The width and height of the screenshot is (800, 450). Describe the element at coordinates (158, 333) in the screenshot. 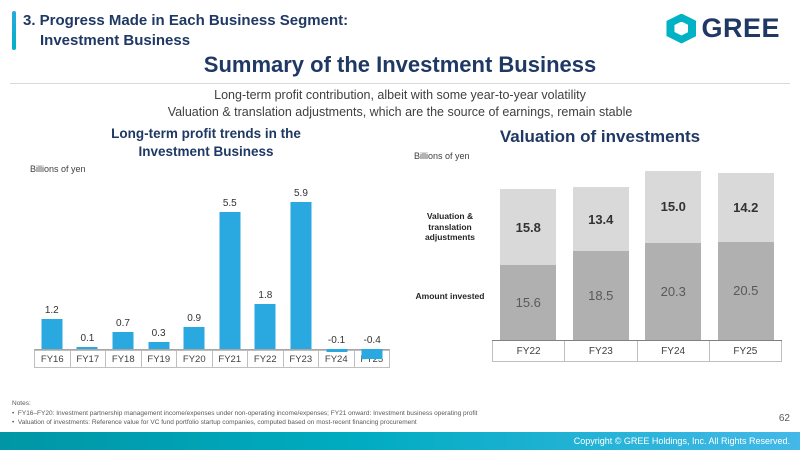

I see `bar-value-label: 0.3` at that location.